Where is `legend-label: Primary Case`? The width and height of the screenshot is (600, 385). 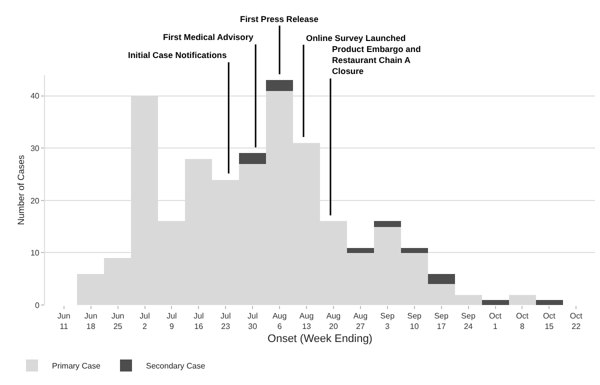 legend-label: Primary Case is located at coordinates (77, 366).